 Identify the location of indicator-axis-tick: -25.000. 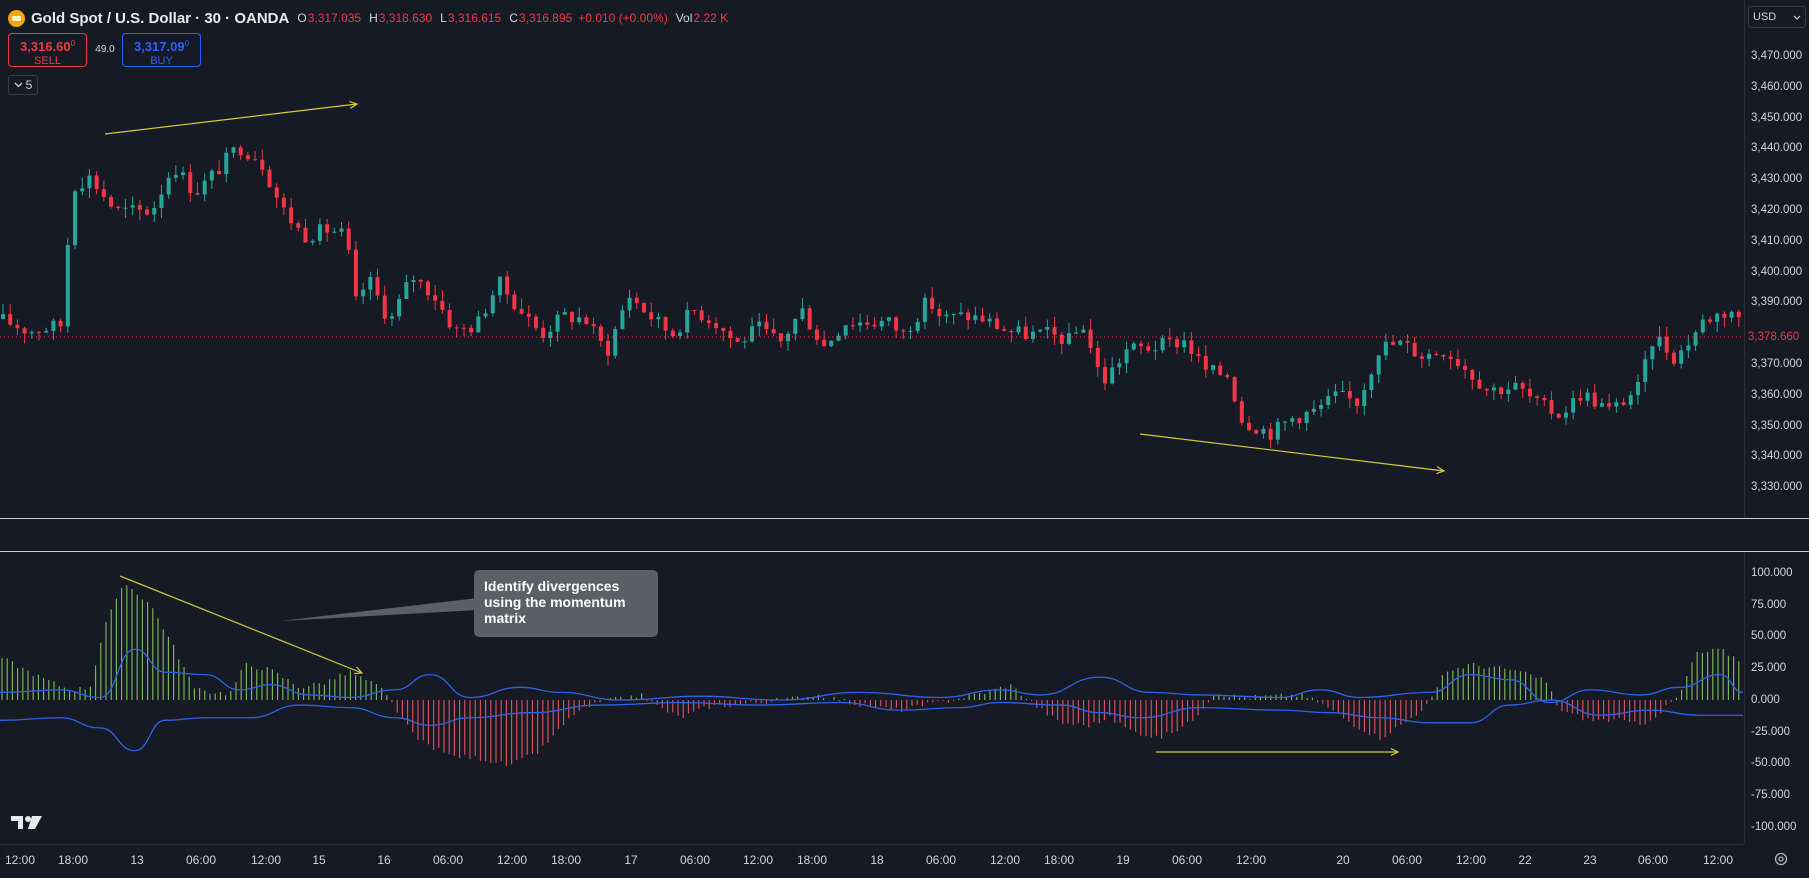
(1771, 731).